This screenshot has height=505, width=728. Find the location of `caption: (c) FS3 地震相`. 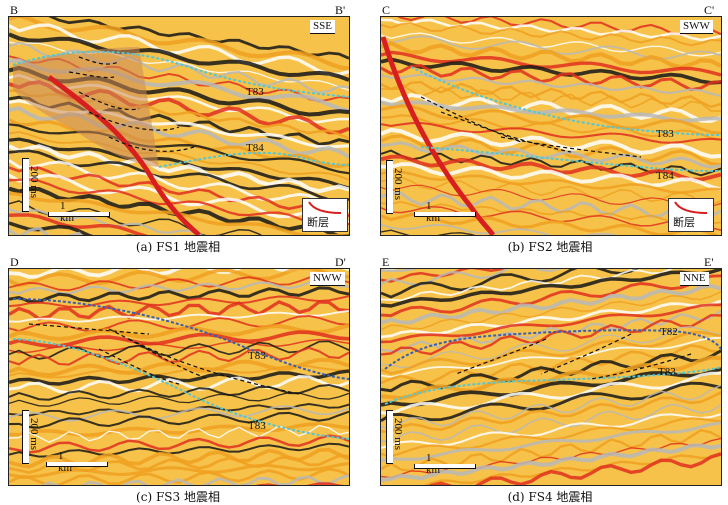

caption: (c) FS3 地震相 is located at coordinates (178, 497).